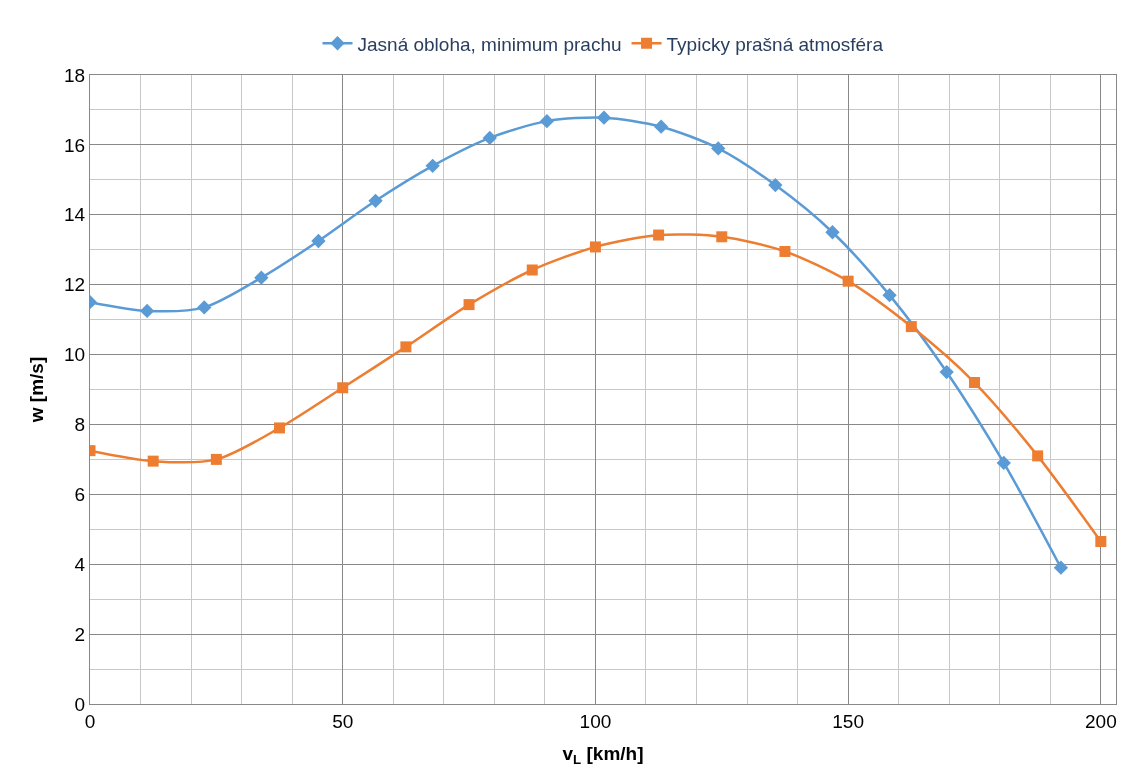 The height and width of the screenshot is (779, 1121). What do you see at coordinates (603, 754) in the screenshot?
I see `x-axis-title: v$_{L}$ [km/h]` at bounding box center [603, 754].